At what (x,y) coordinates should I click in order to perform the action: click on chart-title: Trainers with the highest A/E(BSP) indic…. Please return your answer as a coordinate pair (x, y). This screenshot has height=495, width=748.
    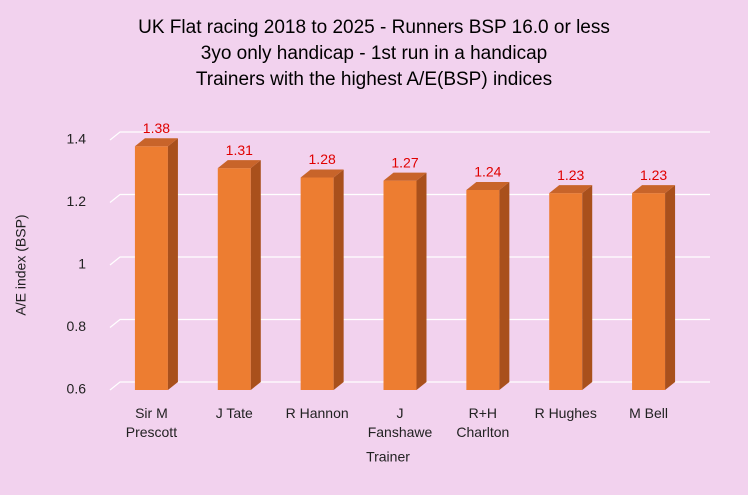
    Looking at the image, I should click on (374, 79).